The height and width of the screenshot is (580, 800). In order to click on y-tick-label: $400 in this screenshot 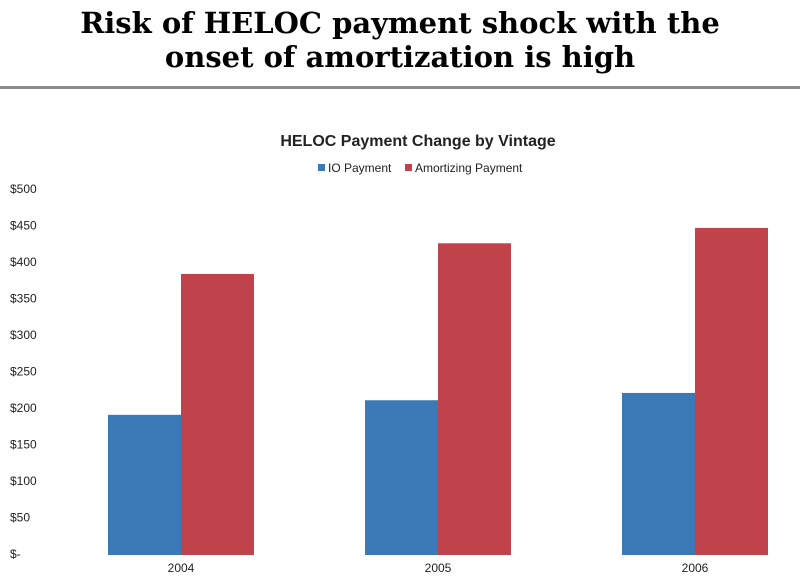, I will do `click(23, 262)`.